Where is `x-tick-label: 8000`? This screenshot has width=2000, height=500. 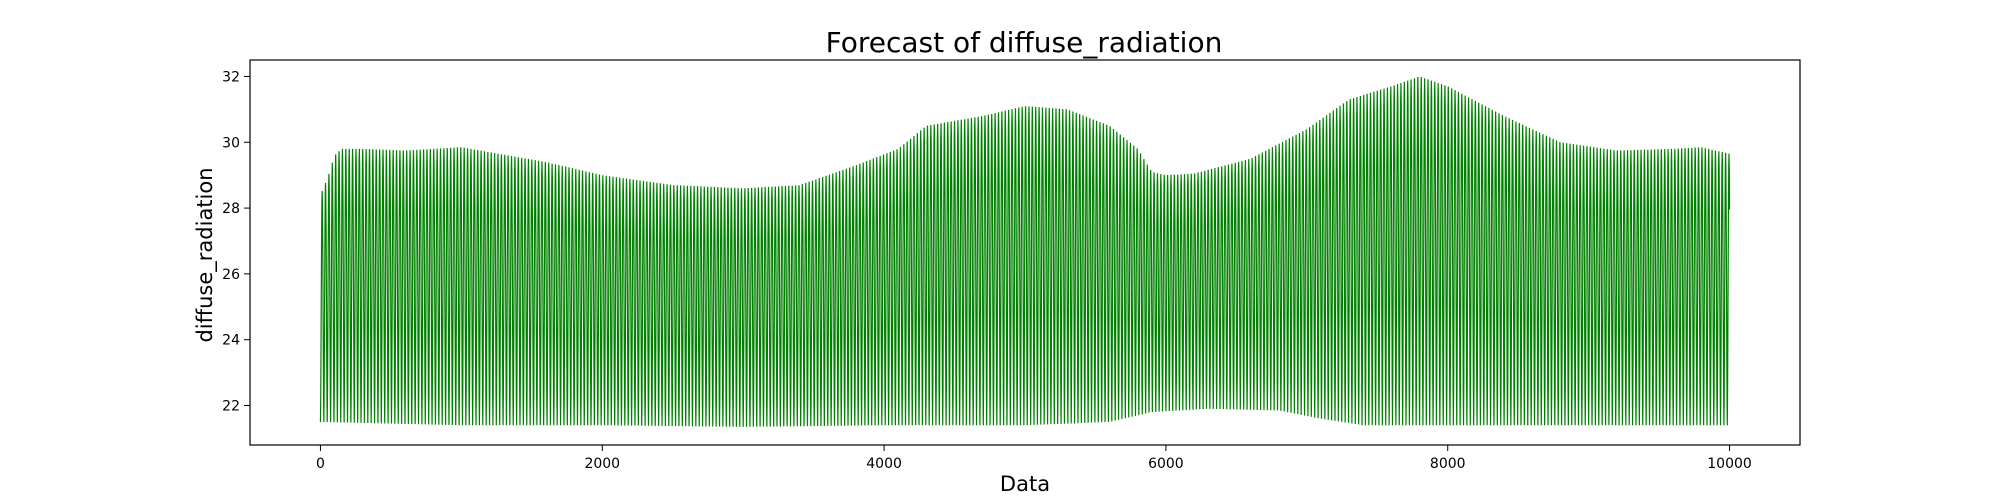 x-tick-label: 8000 is located at coordinates (1448, 464).